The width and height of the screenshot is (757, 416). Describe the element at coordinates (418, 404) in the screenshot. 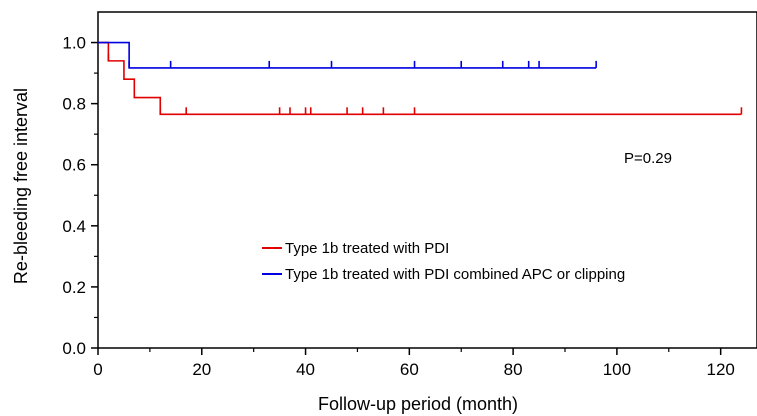

I see `x-axis-label: Follow-up period (month)` at that location.